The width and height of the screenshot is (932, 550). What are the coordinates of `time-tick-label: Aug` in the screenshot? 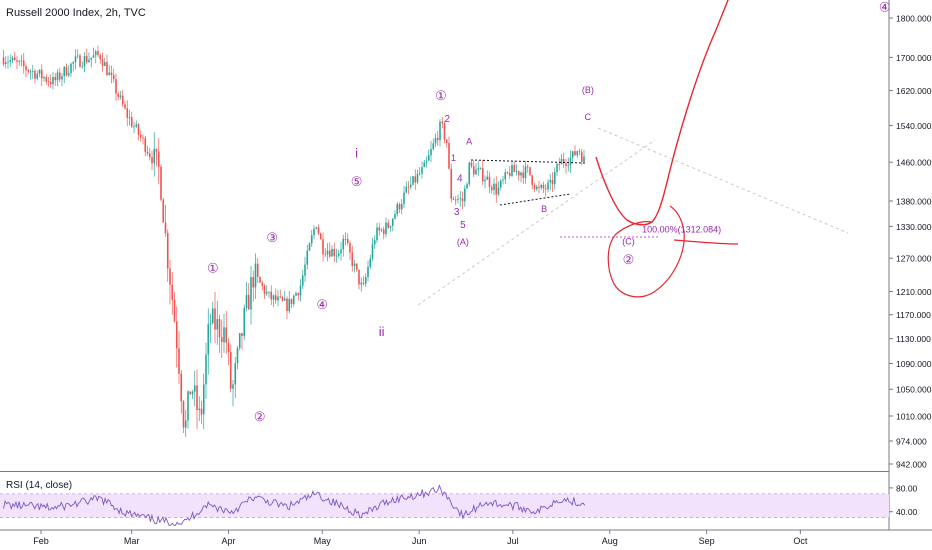 It's located at (610, 541).